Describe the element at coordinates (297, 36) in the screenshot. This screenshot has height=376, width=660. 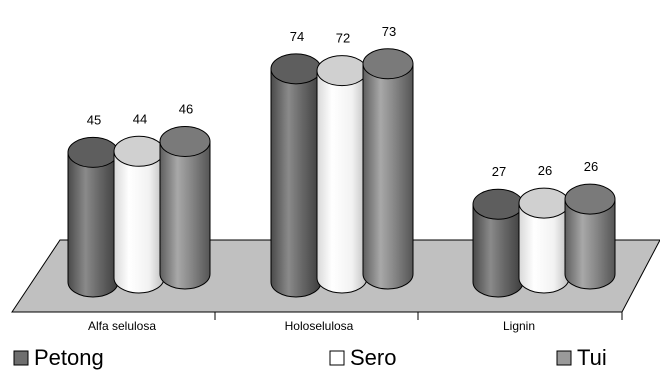
I see `data-label: 74` at that location.